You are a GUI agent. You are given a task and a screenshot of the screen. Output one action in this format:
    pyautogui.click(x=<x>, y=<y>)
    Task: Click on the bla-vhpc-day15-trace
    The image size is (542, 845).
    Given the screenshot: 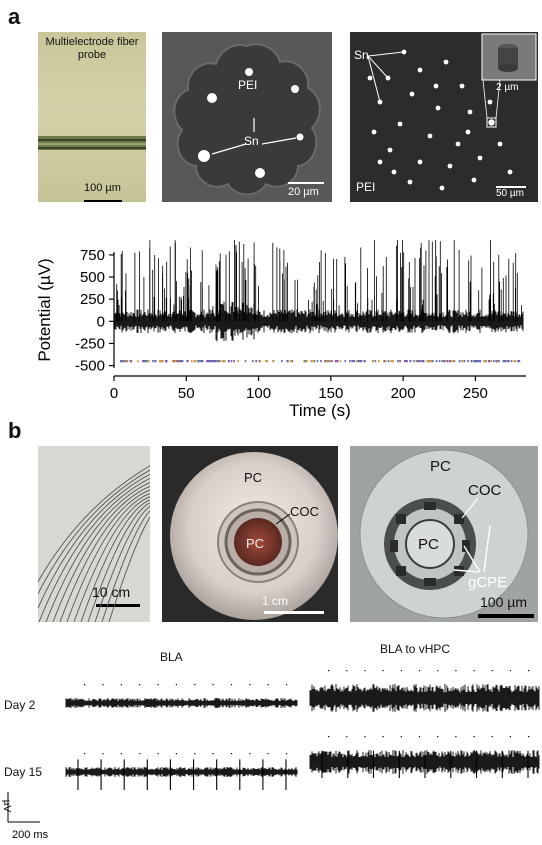 What is the action you would take?
    pyautogui.click(x=424, y=762)
    